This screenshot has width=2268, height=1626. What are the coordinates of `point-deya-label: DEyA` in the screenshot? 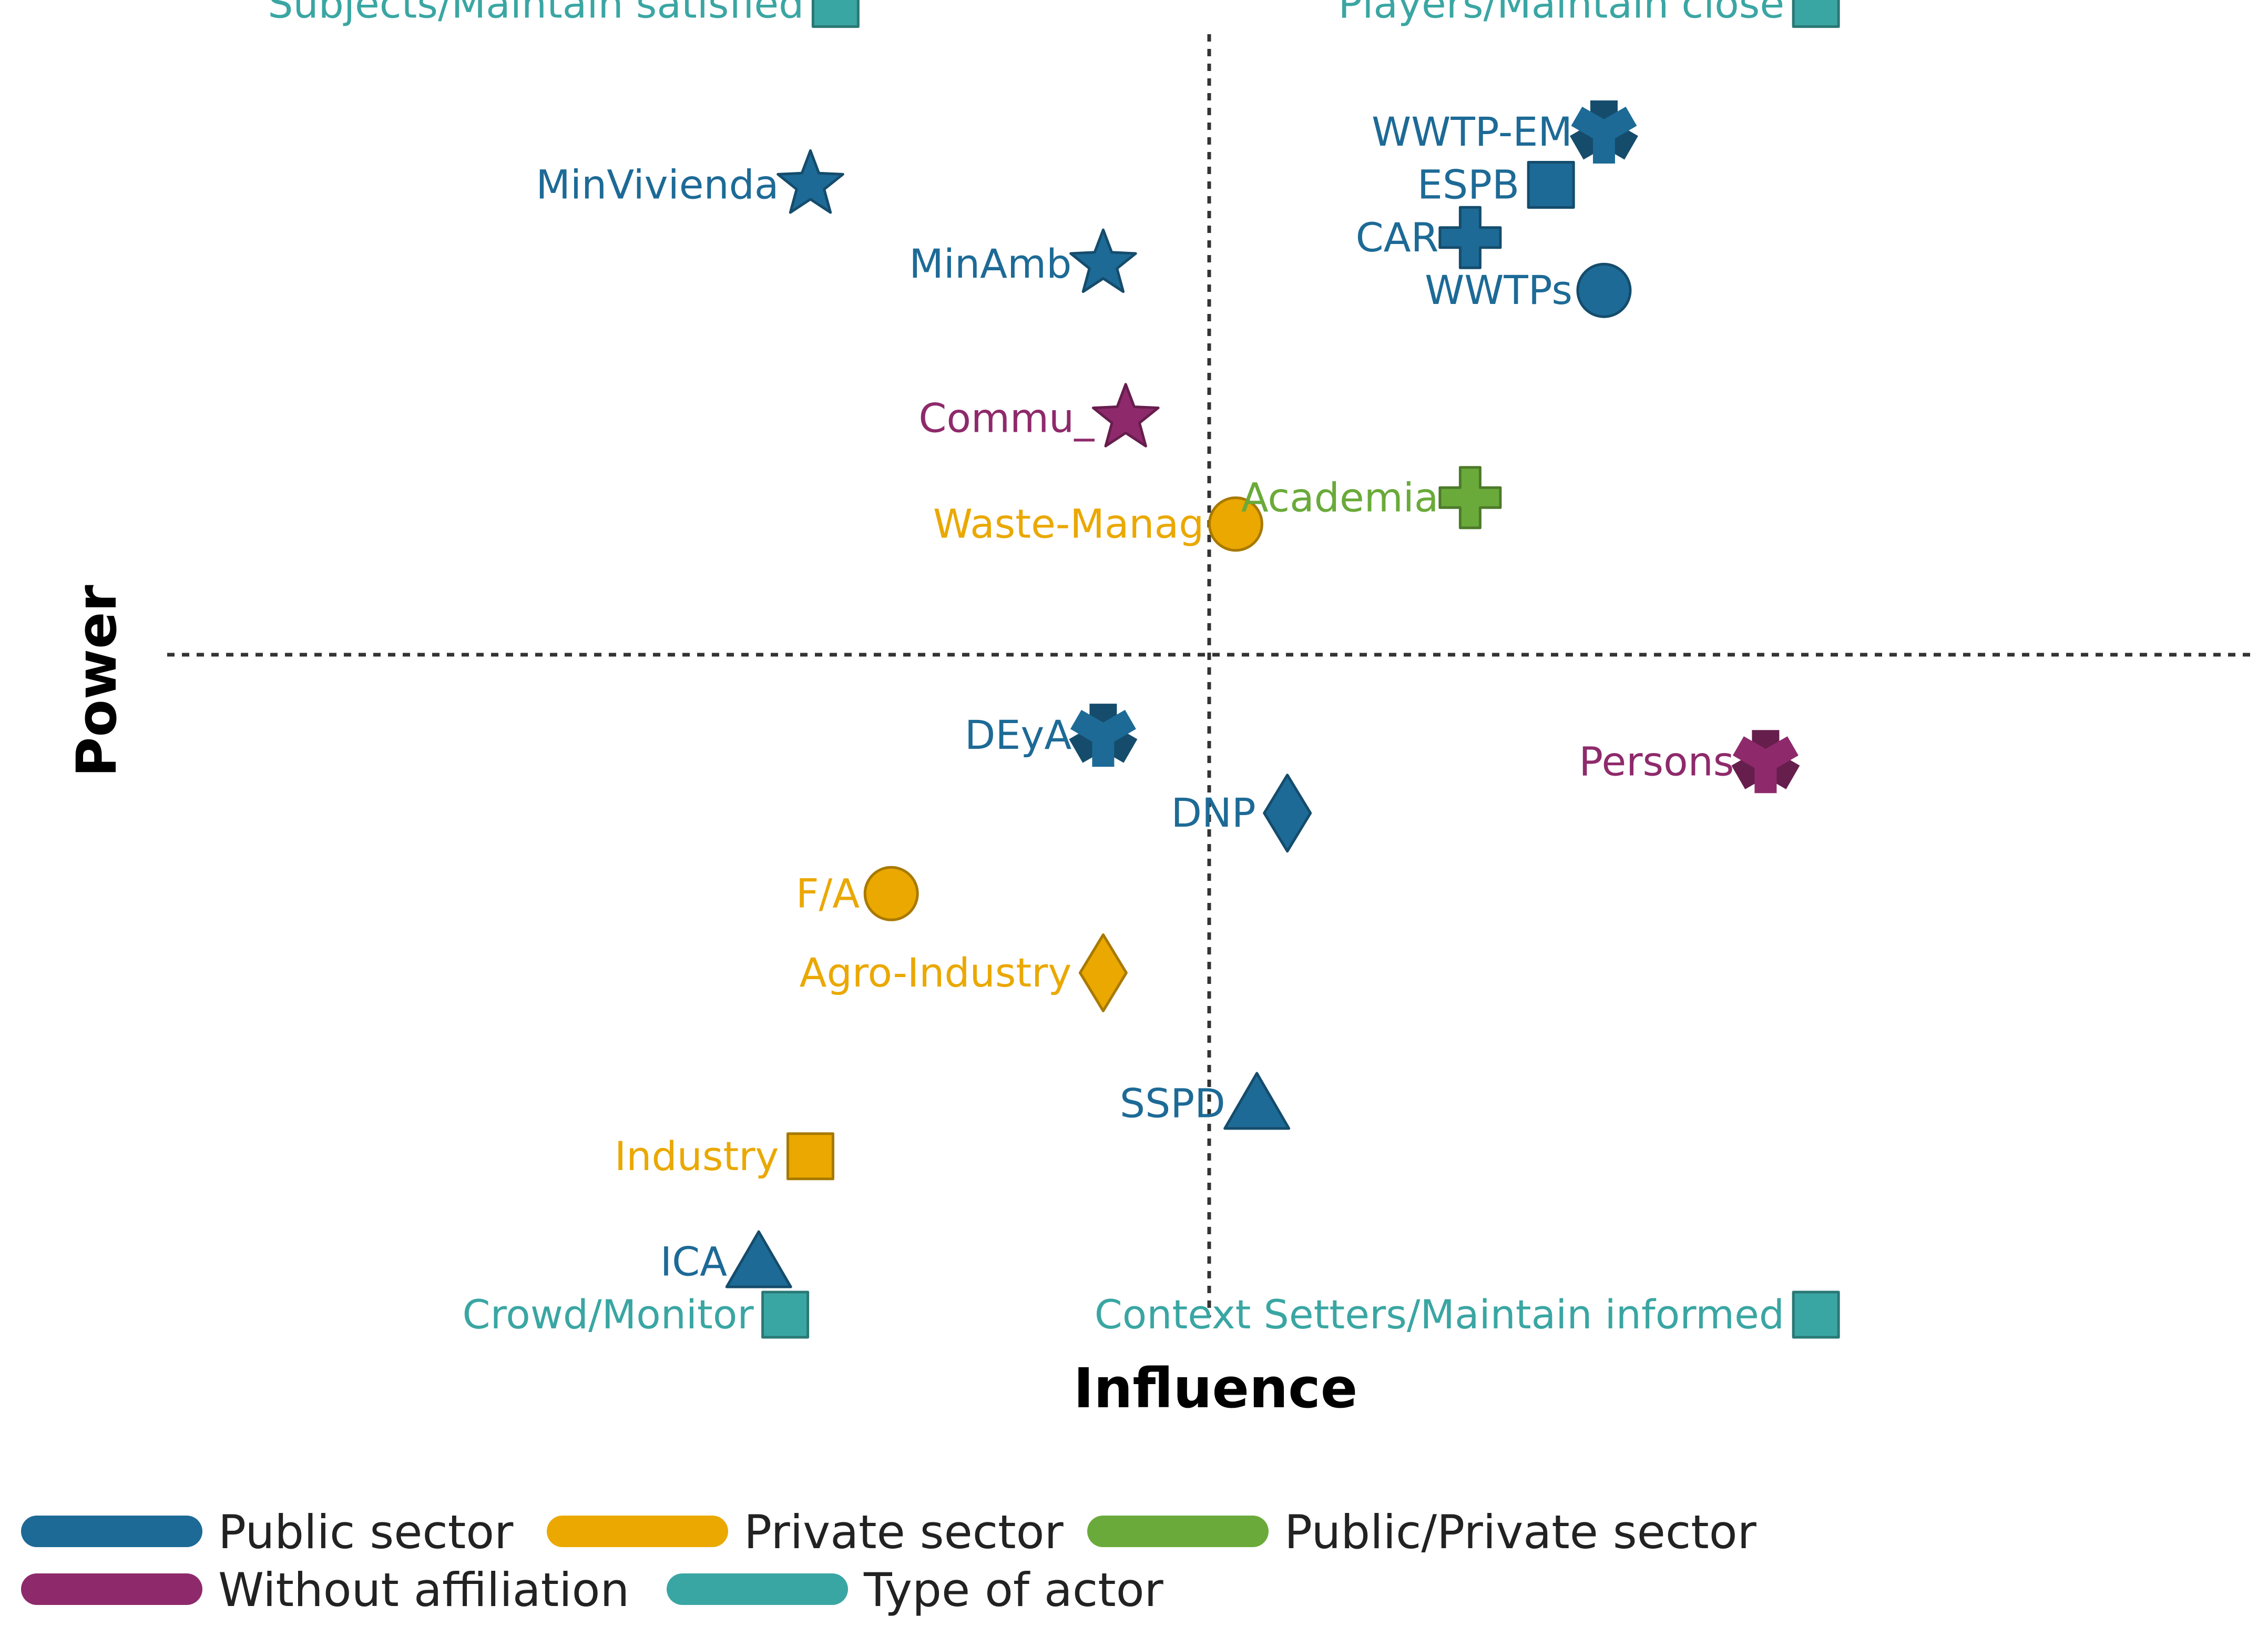 It's located at (1018, 735).